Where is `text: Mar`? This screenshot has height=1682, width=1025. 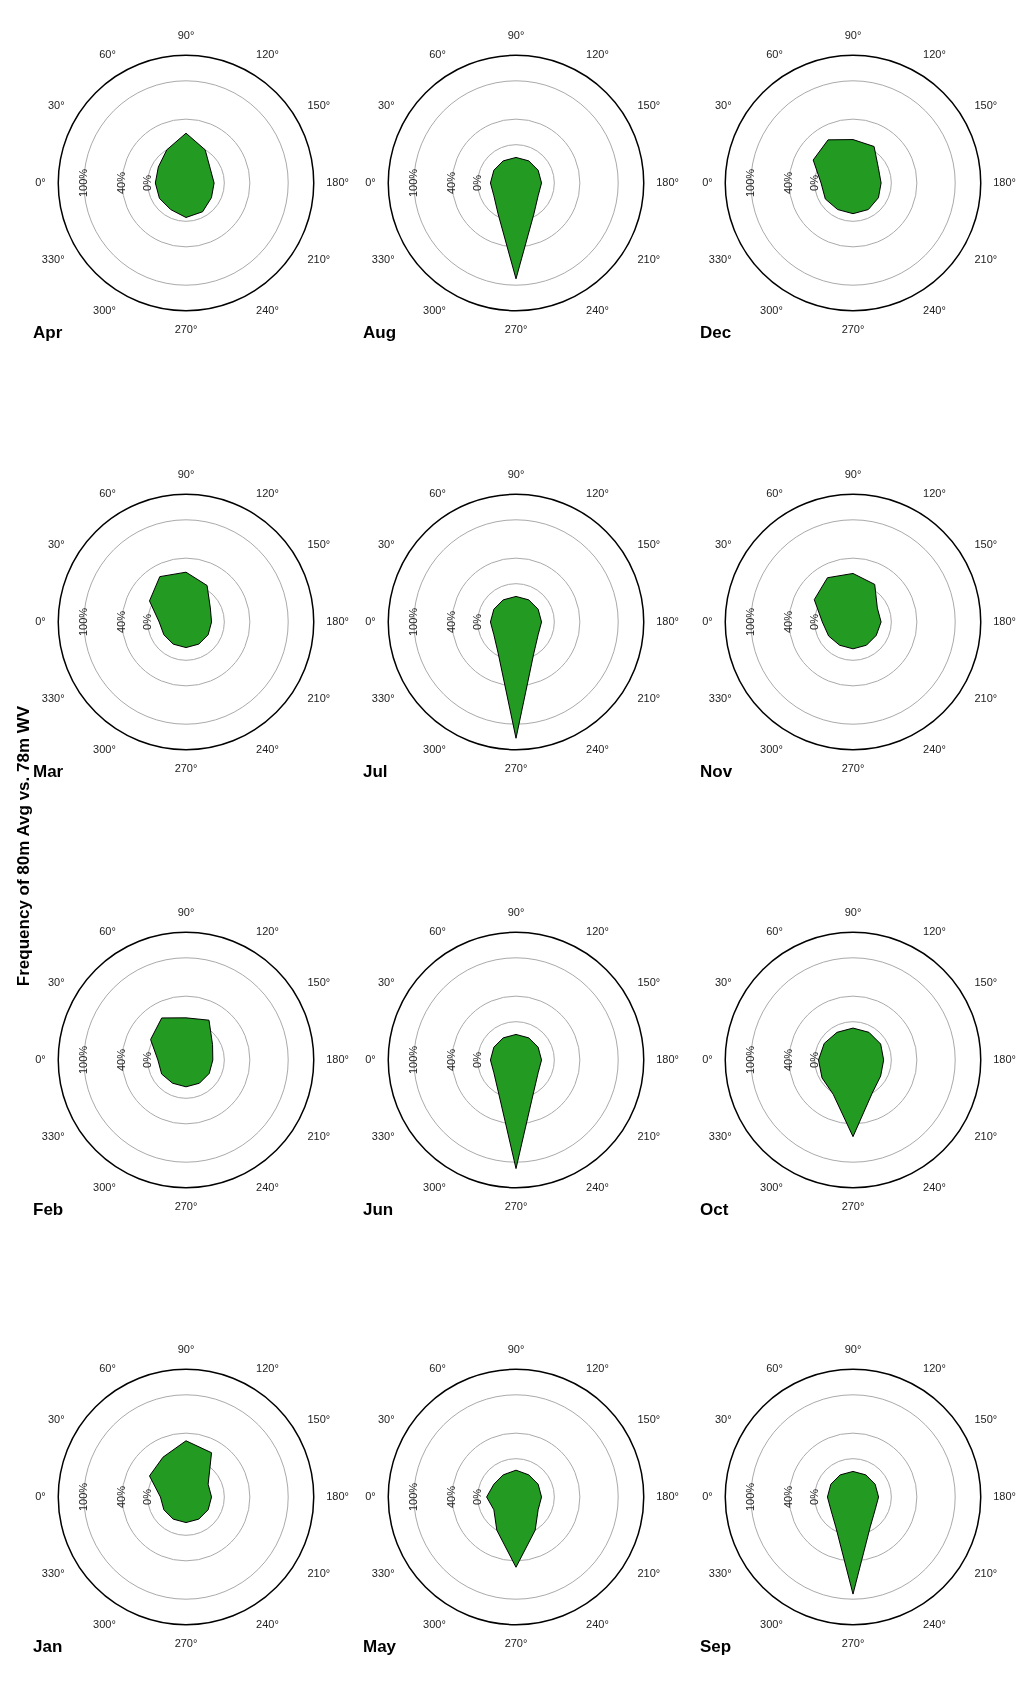
text: Mar is located at coordinates (48, 772).